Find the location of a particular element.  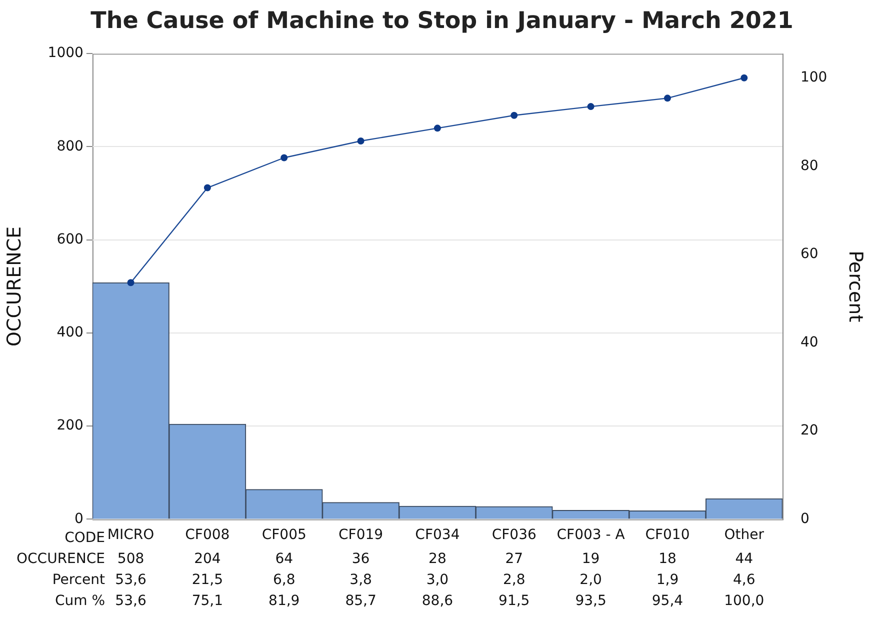

x-tick-label: CF010 is located at coordinates (667, 535).